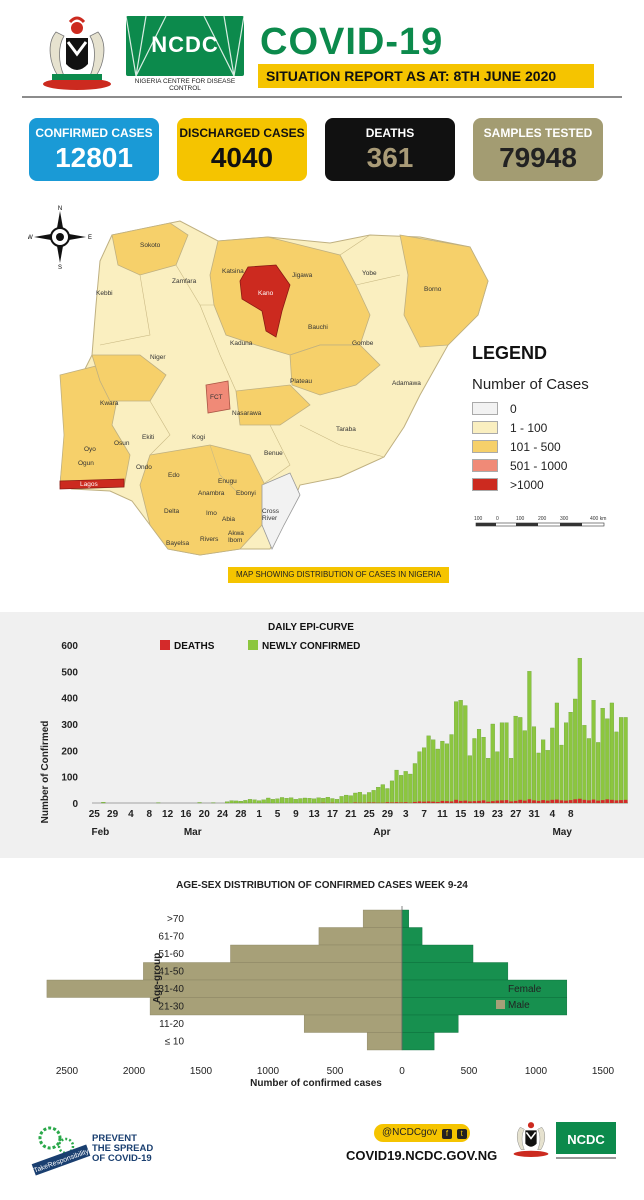 Image resolution: width=644 pixels, height=1200 pixels. What do you see at coordinates (185, 85) in the screenshot?
I see `ncdc-full-name: NIGERIA CENTRE FOR DISEASE CONTROL` at bounding box center [185, 85].